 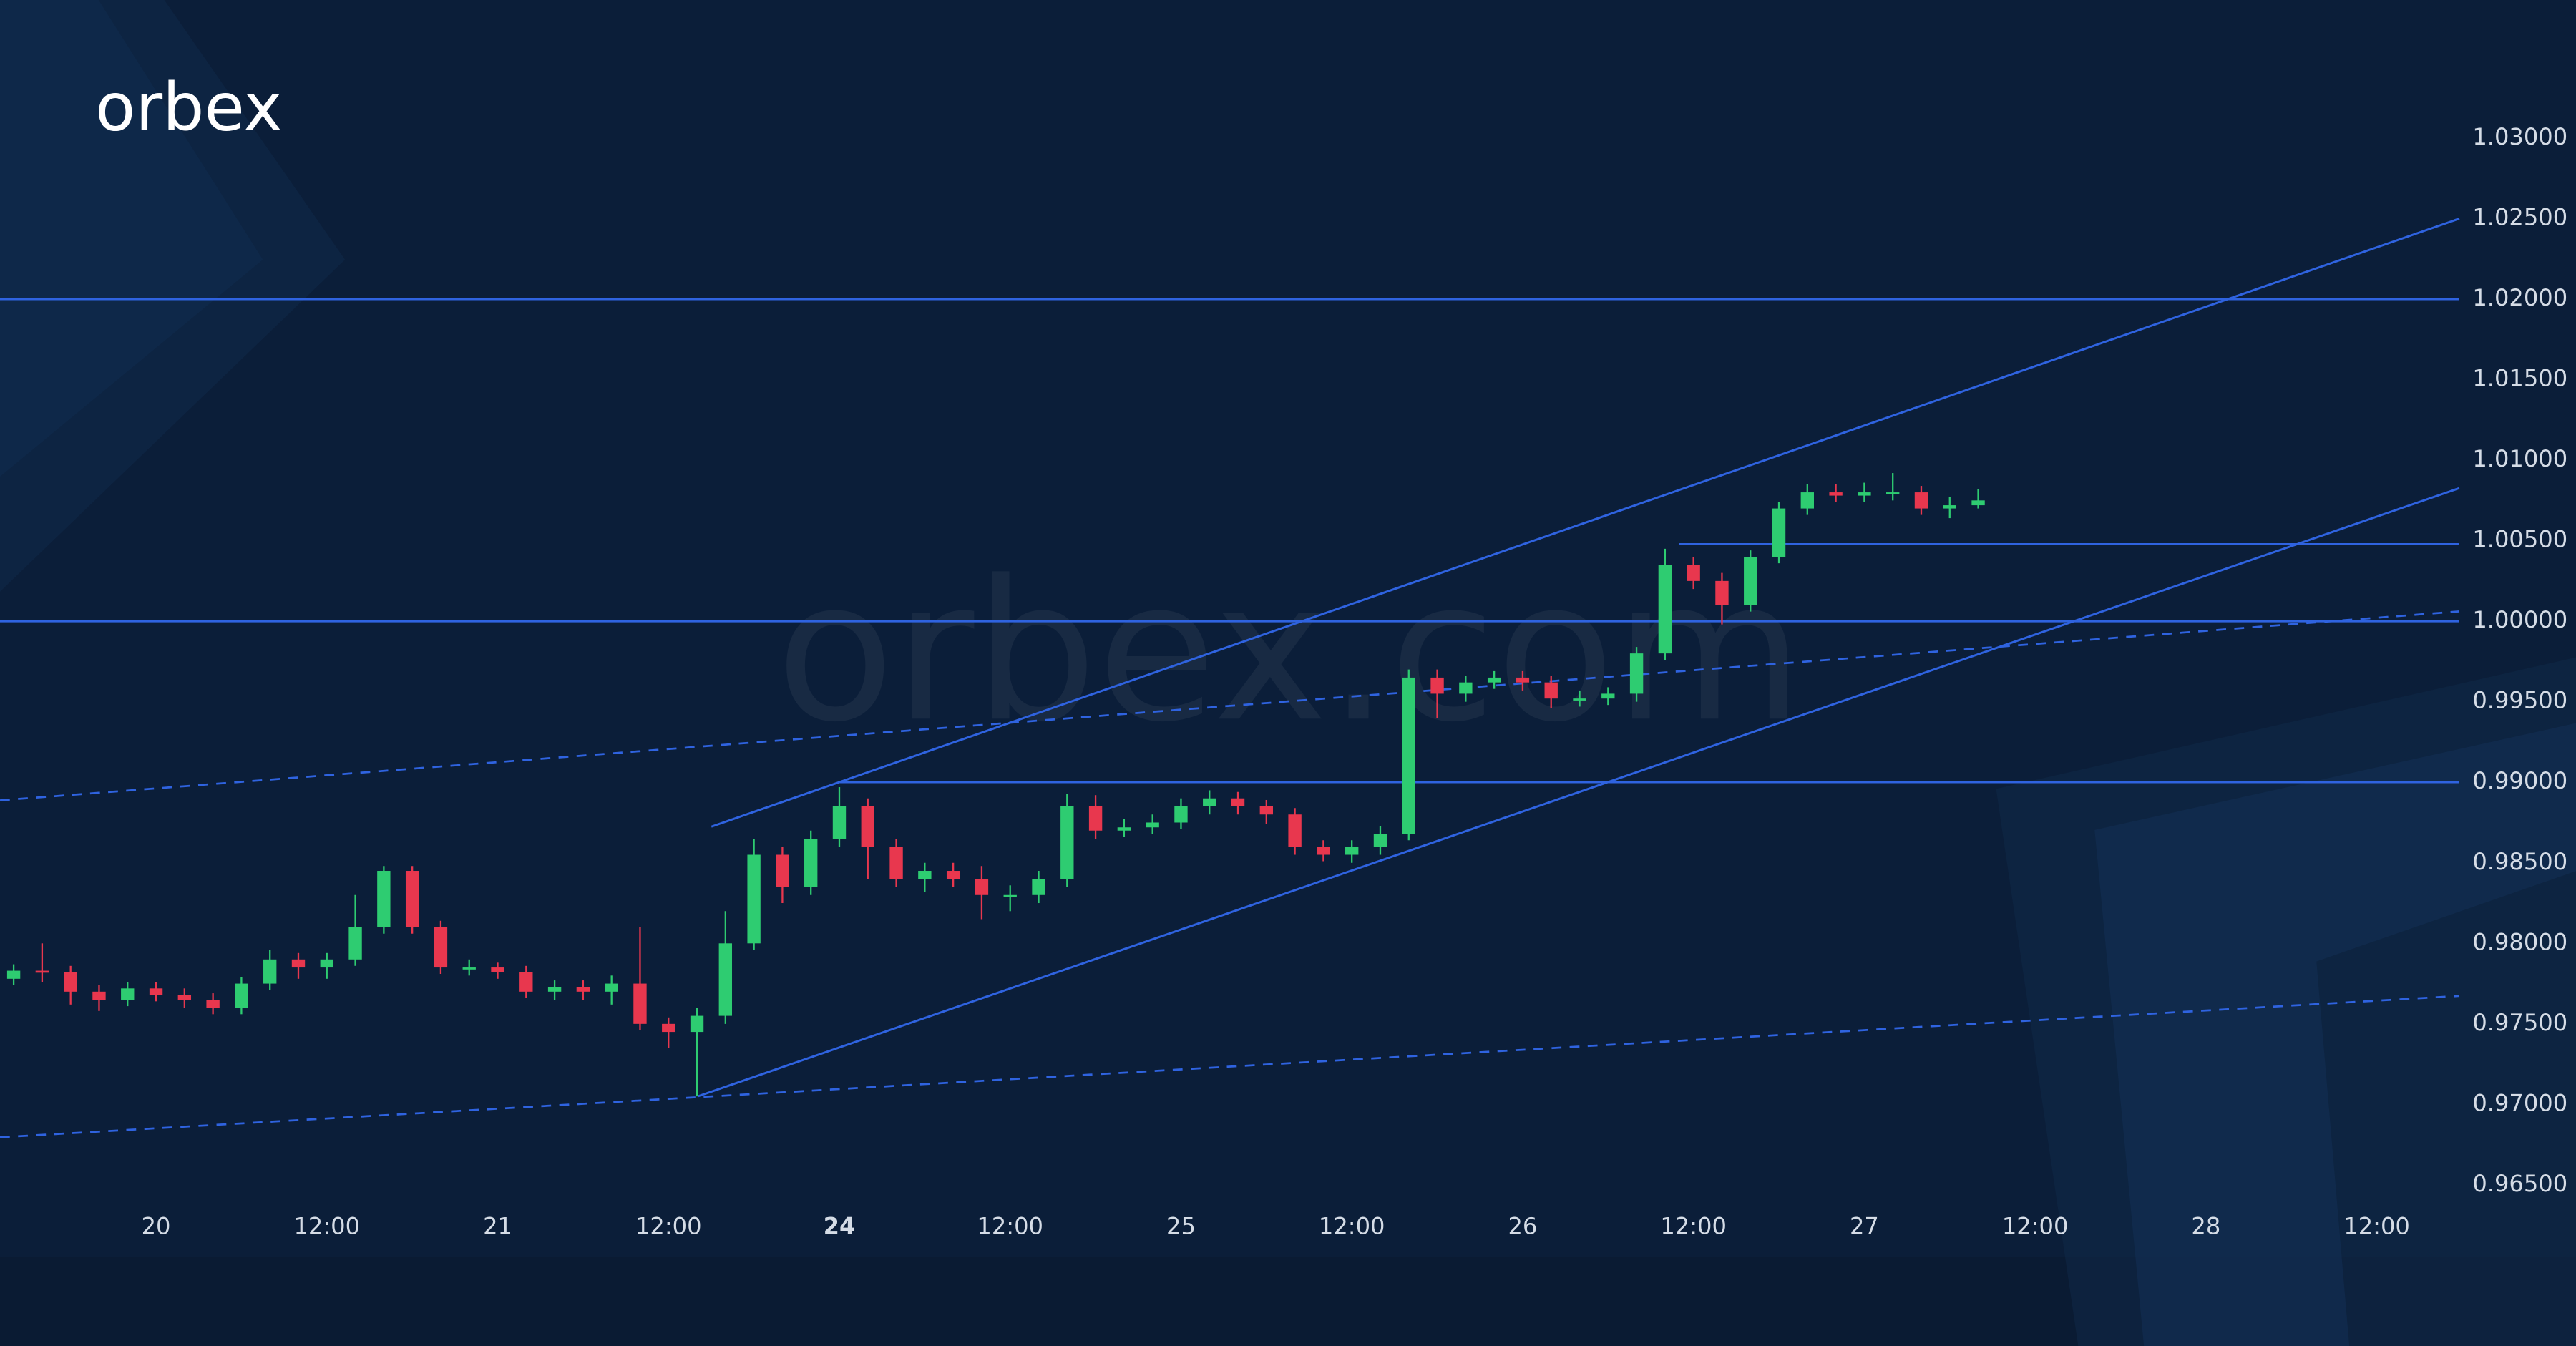 I want to click on x-tick-label: 20, so click(x=156, y=1226).